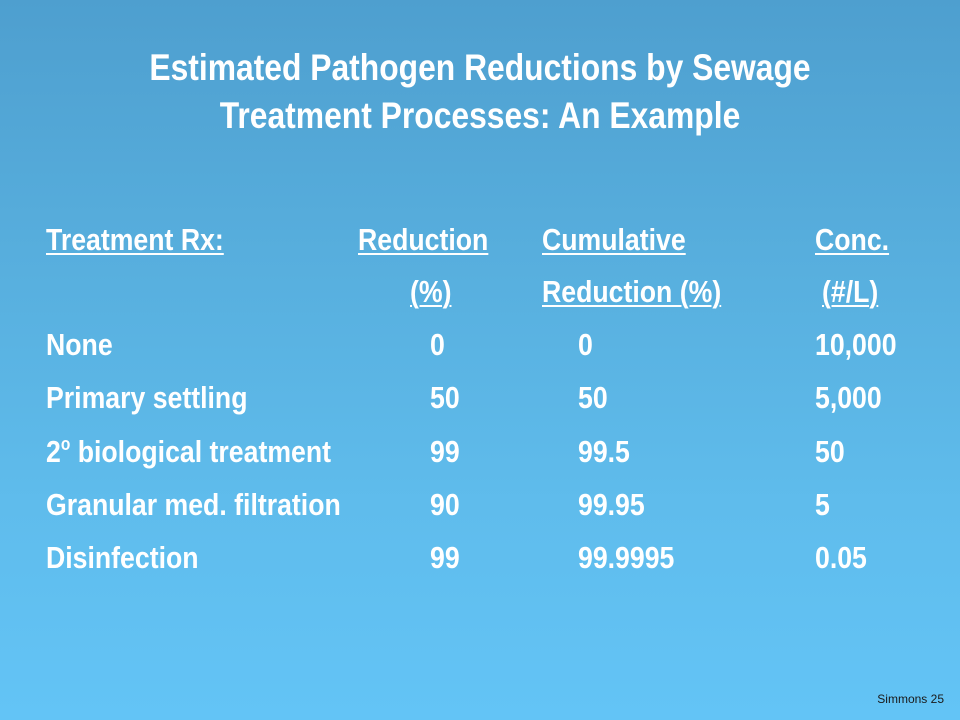 The image size is (960, 720). I want to click on row-treatment: Granular med. filtration, so click(193, 504).